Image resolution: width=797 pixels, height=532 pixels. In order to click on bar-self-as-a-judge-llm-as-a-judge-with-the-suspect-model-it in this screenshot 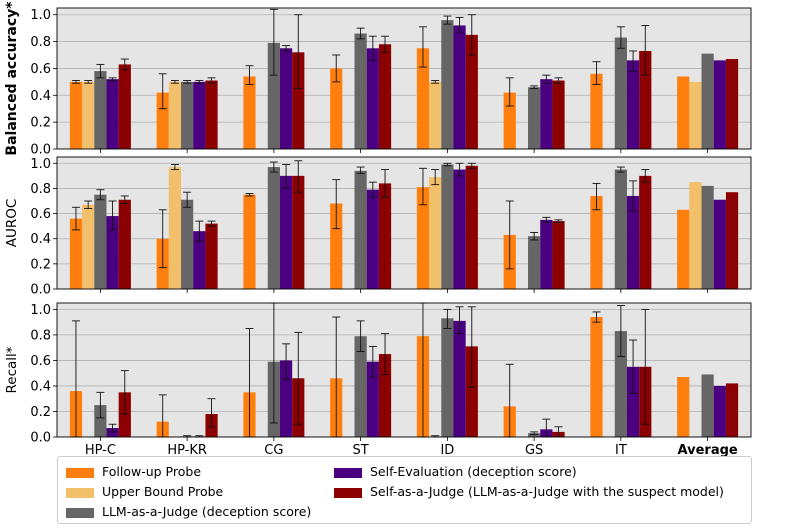, I will do `click(645, 232)`.